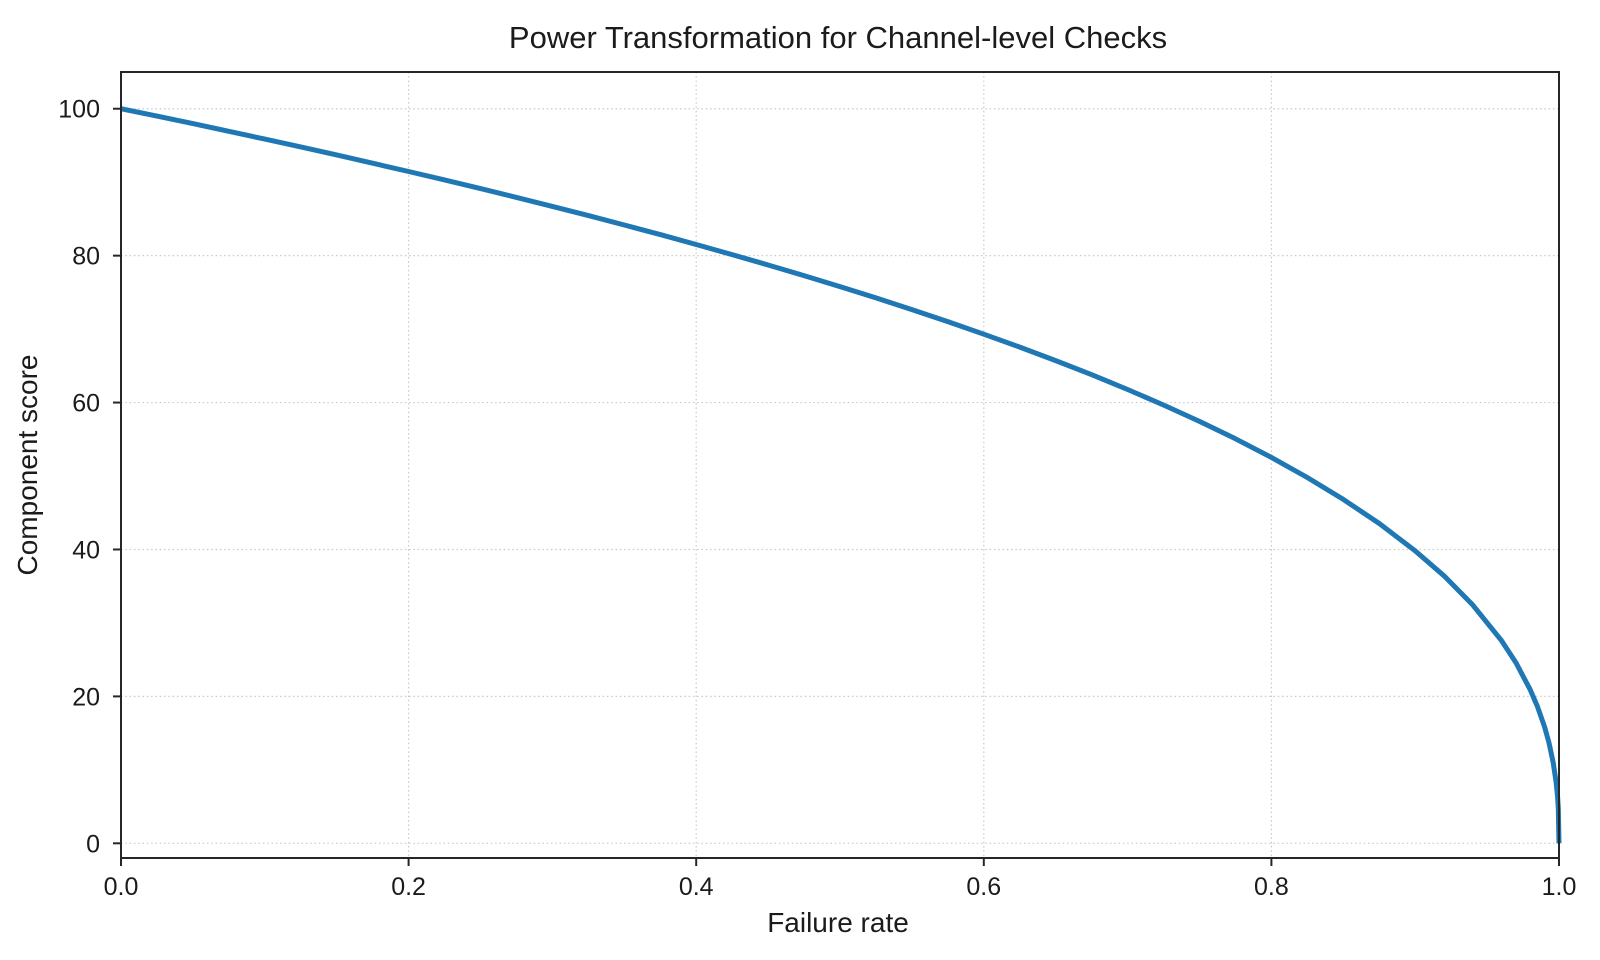 This screenshot has width=1600, height=960. I want to click on y-tick-label: 60, so click(86, 404).